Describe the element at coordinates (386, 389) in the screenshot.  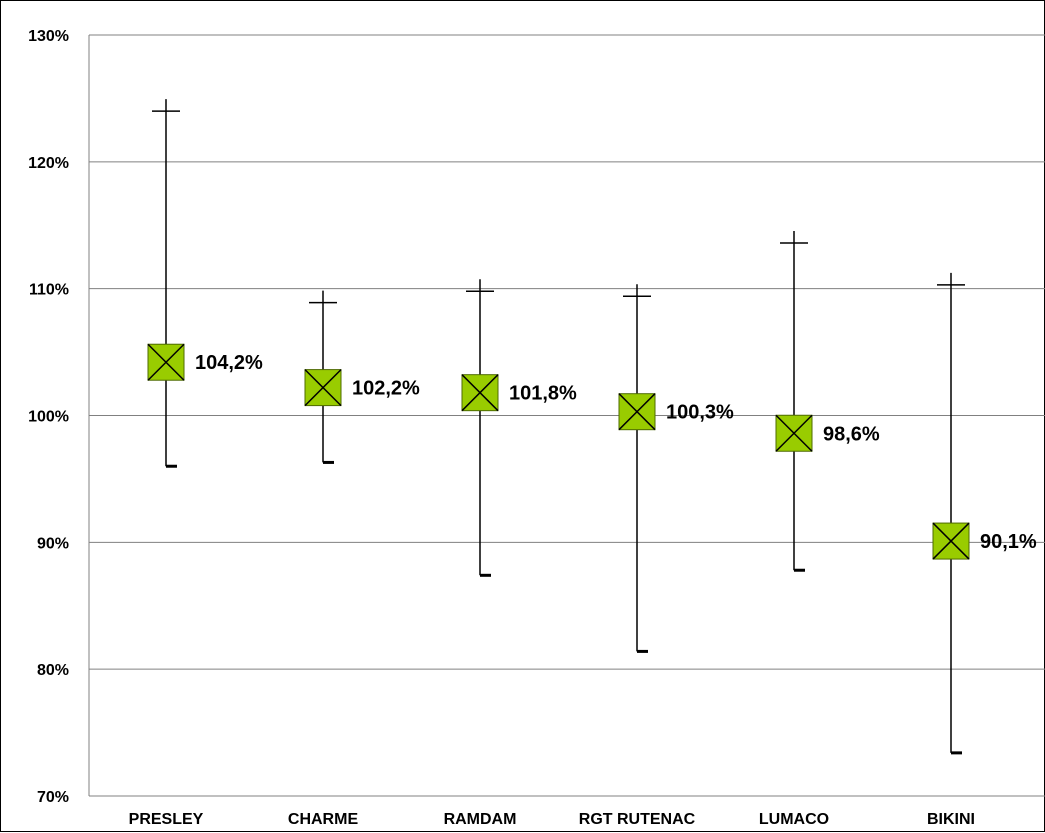
I see `data-label: 102,2%` at that location.